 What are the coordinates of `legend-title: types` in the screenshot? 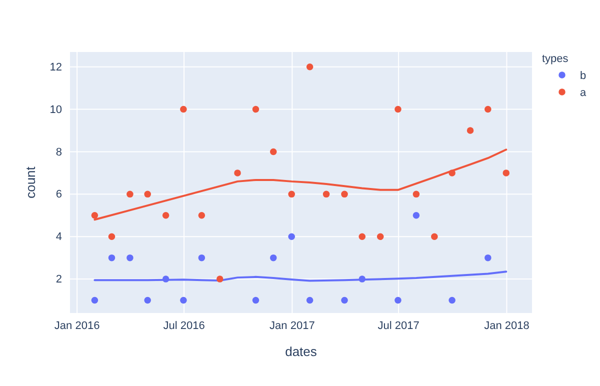 It's located at (555, 59).